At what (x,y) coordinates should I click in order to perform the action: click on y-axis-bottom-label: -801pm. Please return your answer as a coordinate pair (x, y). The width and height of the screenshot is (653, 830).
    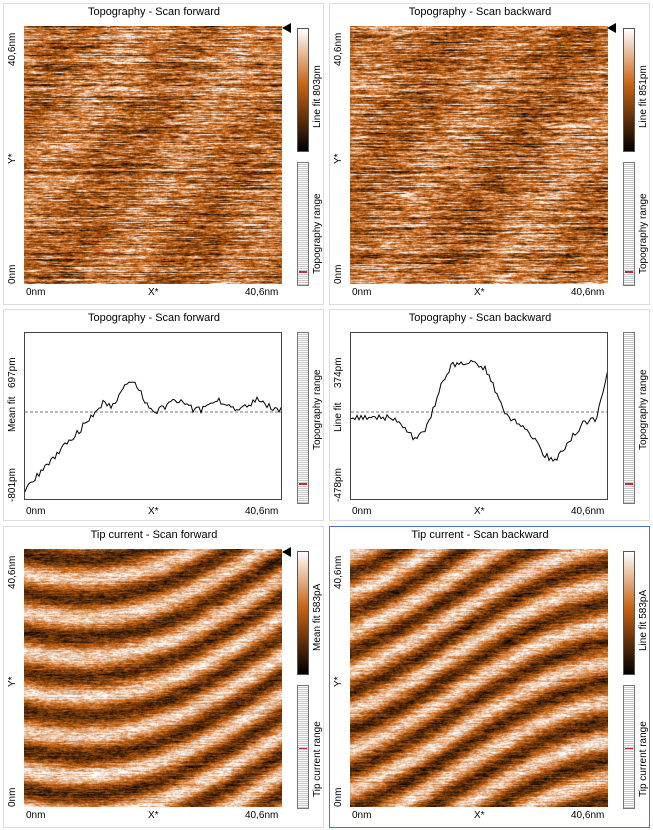
    Looking at the image, I should click on (12, 485).